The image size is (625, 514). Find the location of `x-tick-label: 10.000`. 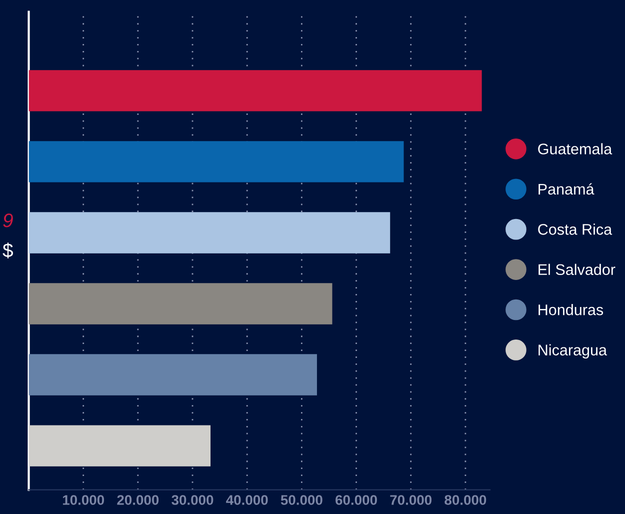

x-tick-label: 10.000 is located at coordinates (83, 500).